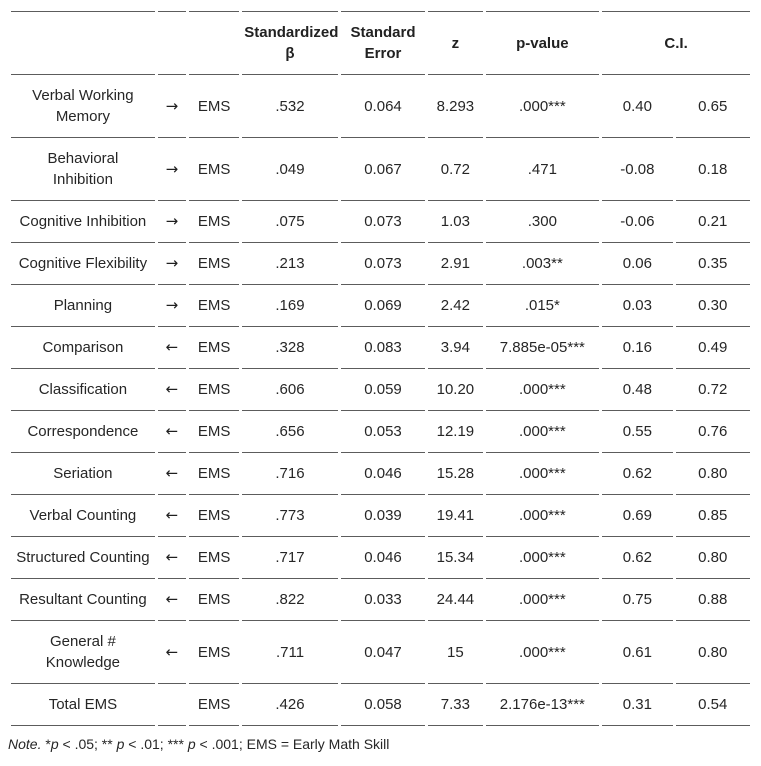 This screenshot has width=761, height=766. What do you see at coordinates (455, 705) in the screenshot?
I see `z-cell: 7.33` at bounding box center [455, 705].